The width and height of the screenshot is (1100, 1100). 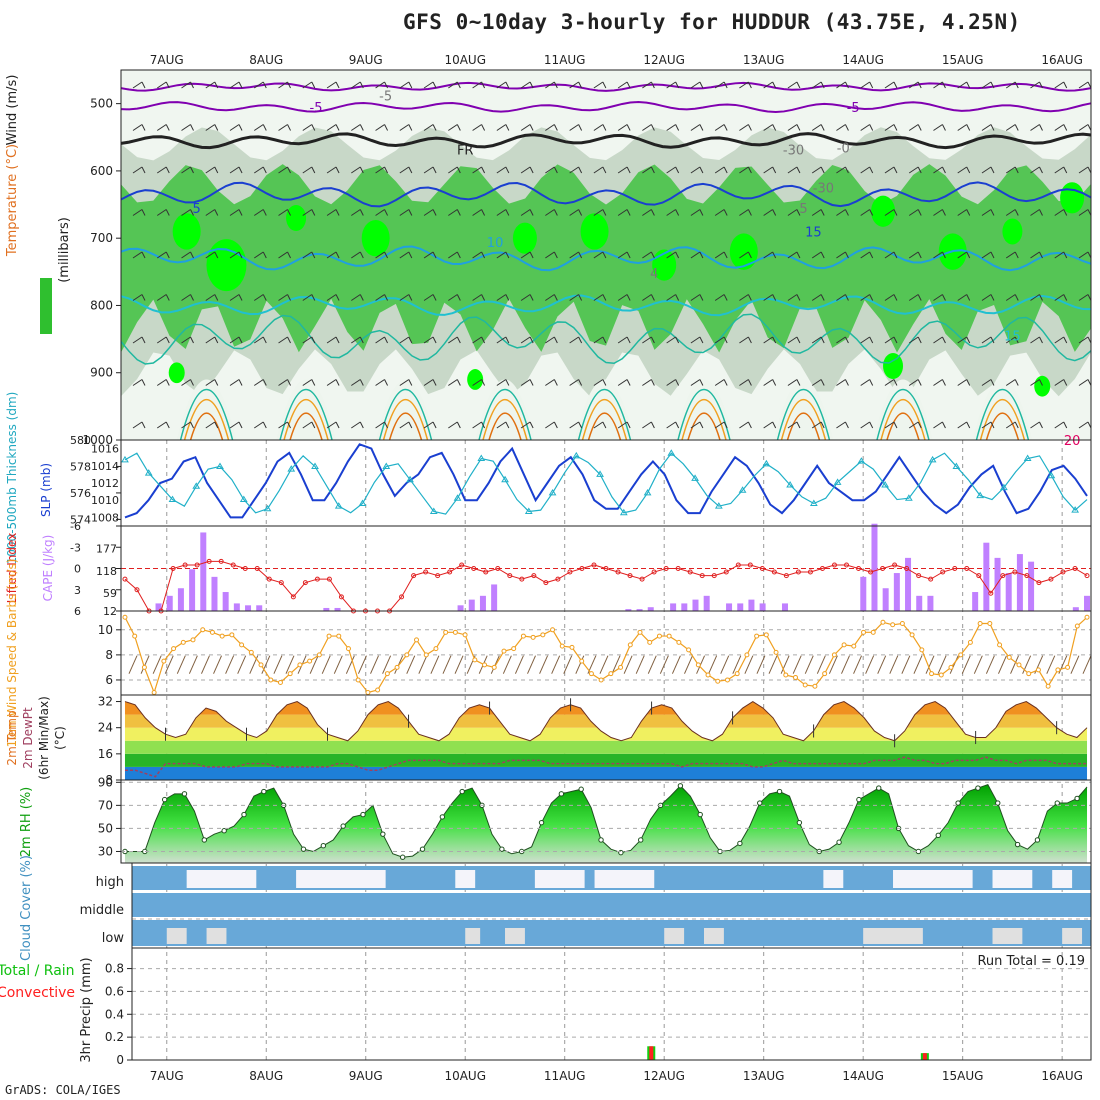 What do you see at coordinates (114, 1037) in the screenshot?
I see `y-tick-label-precip: 0.2` at bounding box center [114, 1037].